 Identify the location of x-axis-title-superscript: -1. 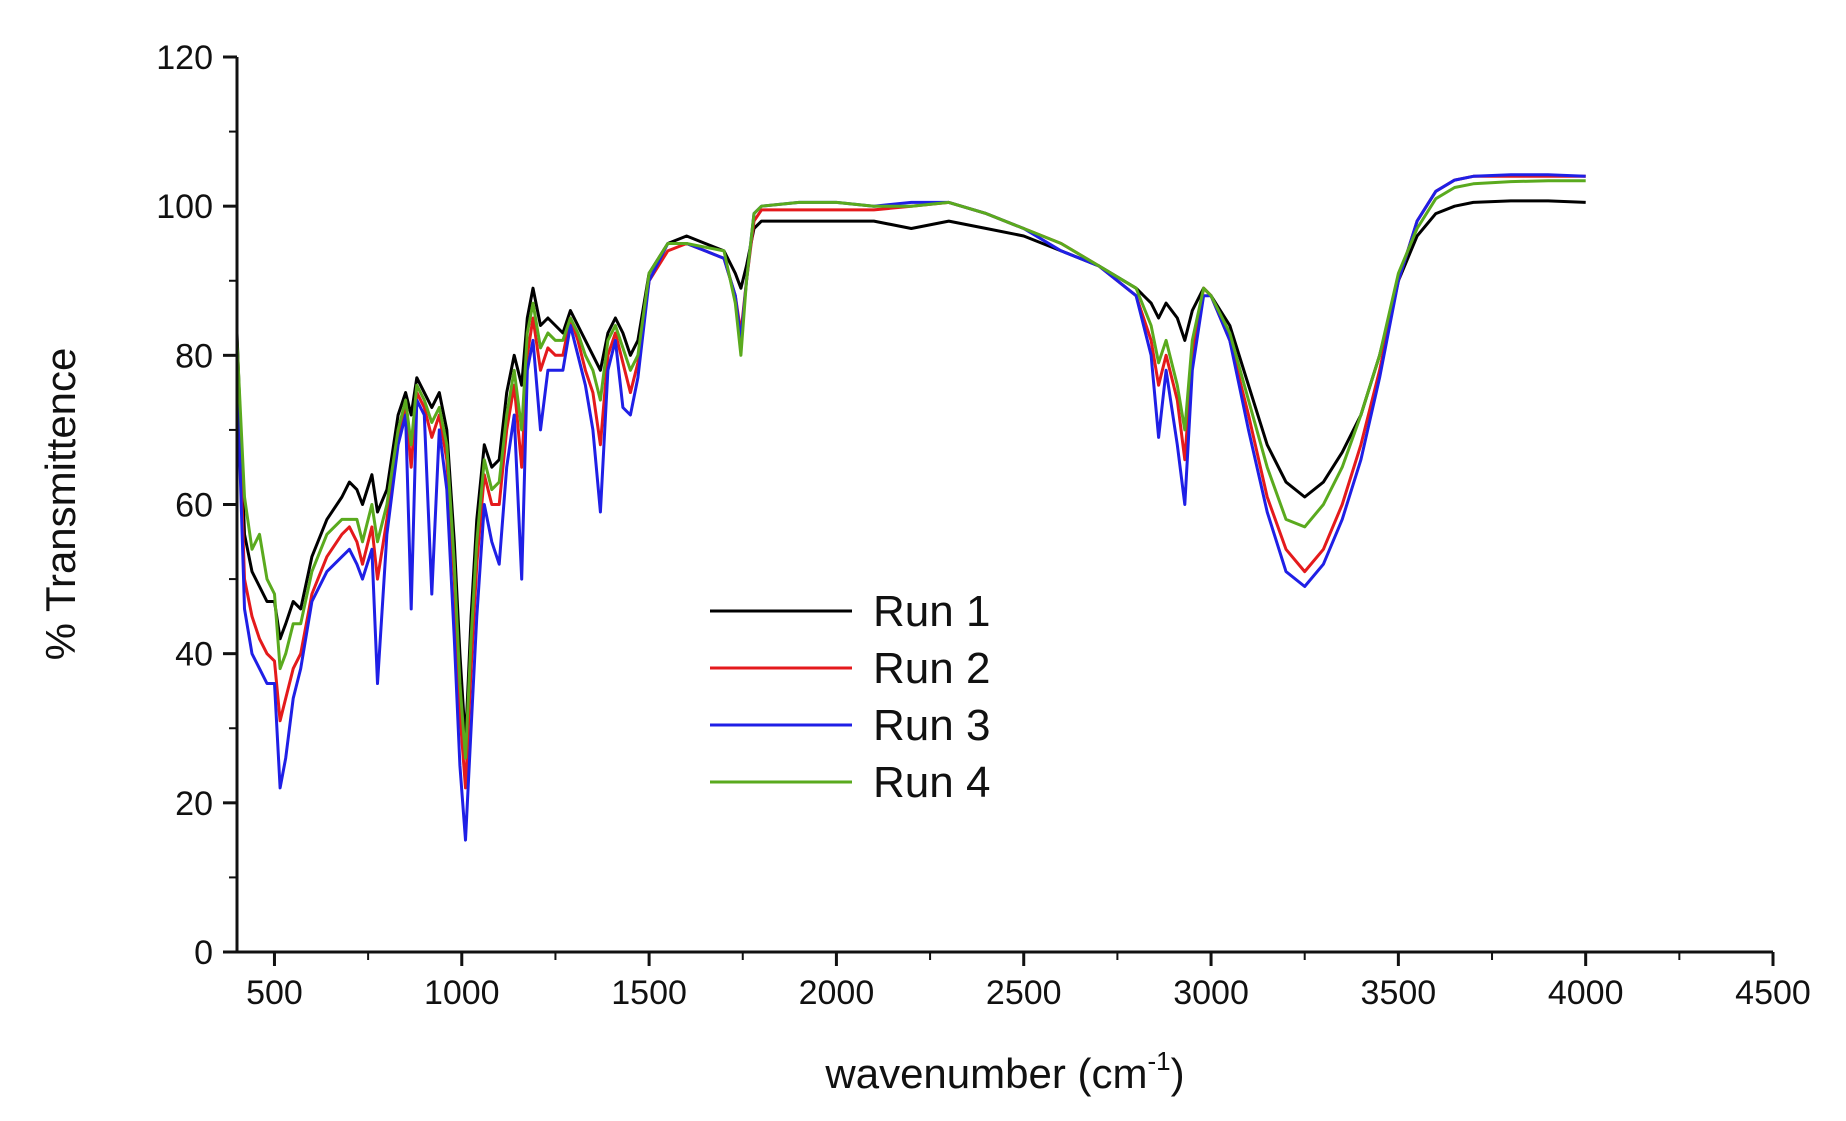
(1158, 1061).